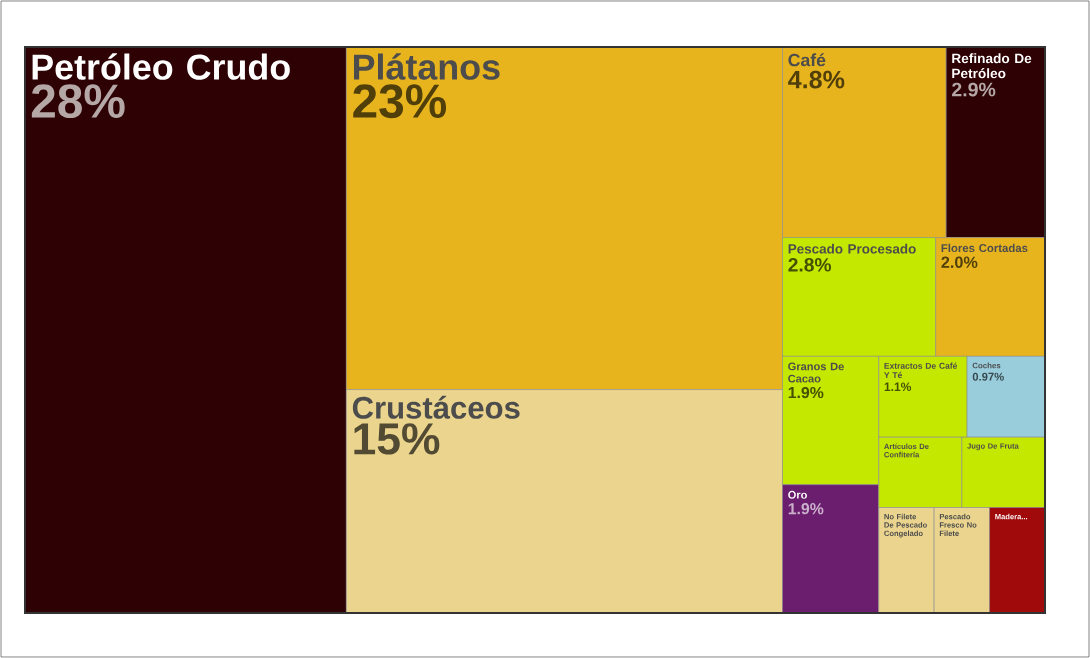  I want to click on category-label: Refinado De Petróleo, so click(992, 66).